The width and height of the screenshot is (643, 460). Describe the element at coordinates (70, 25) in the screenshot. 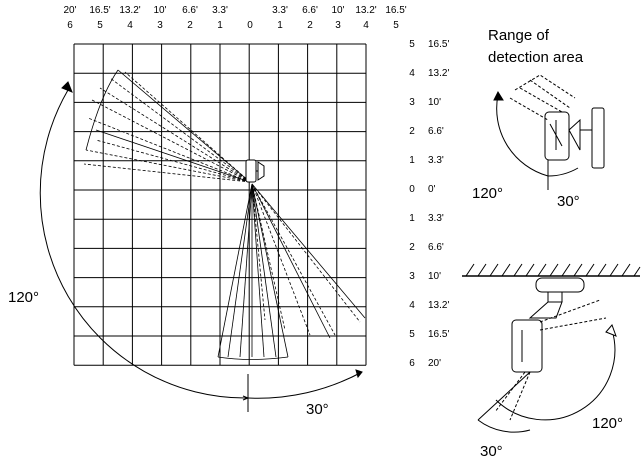

I see `top-axis-index-label: 6` at that location.